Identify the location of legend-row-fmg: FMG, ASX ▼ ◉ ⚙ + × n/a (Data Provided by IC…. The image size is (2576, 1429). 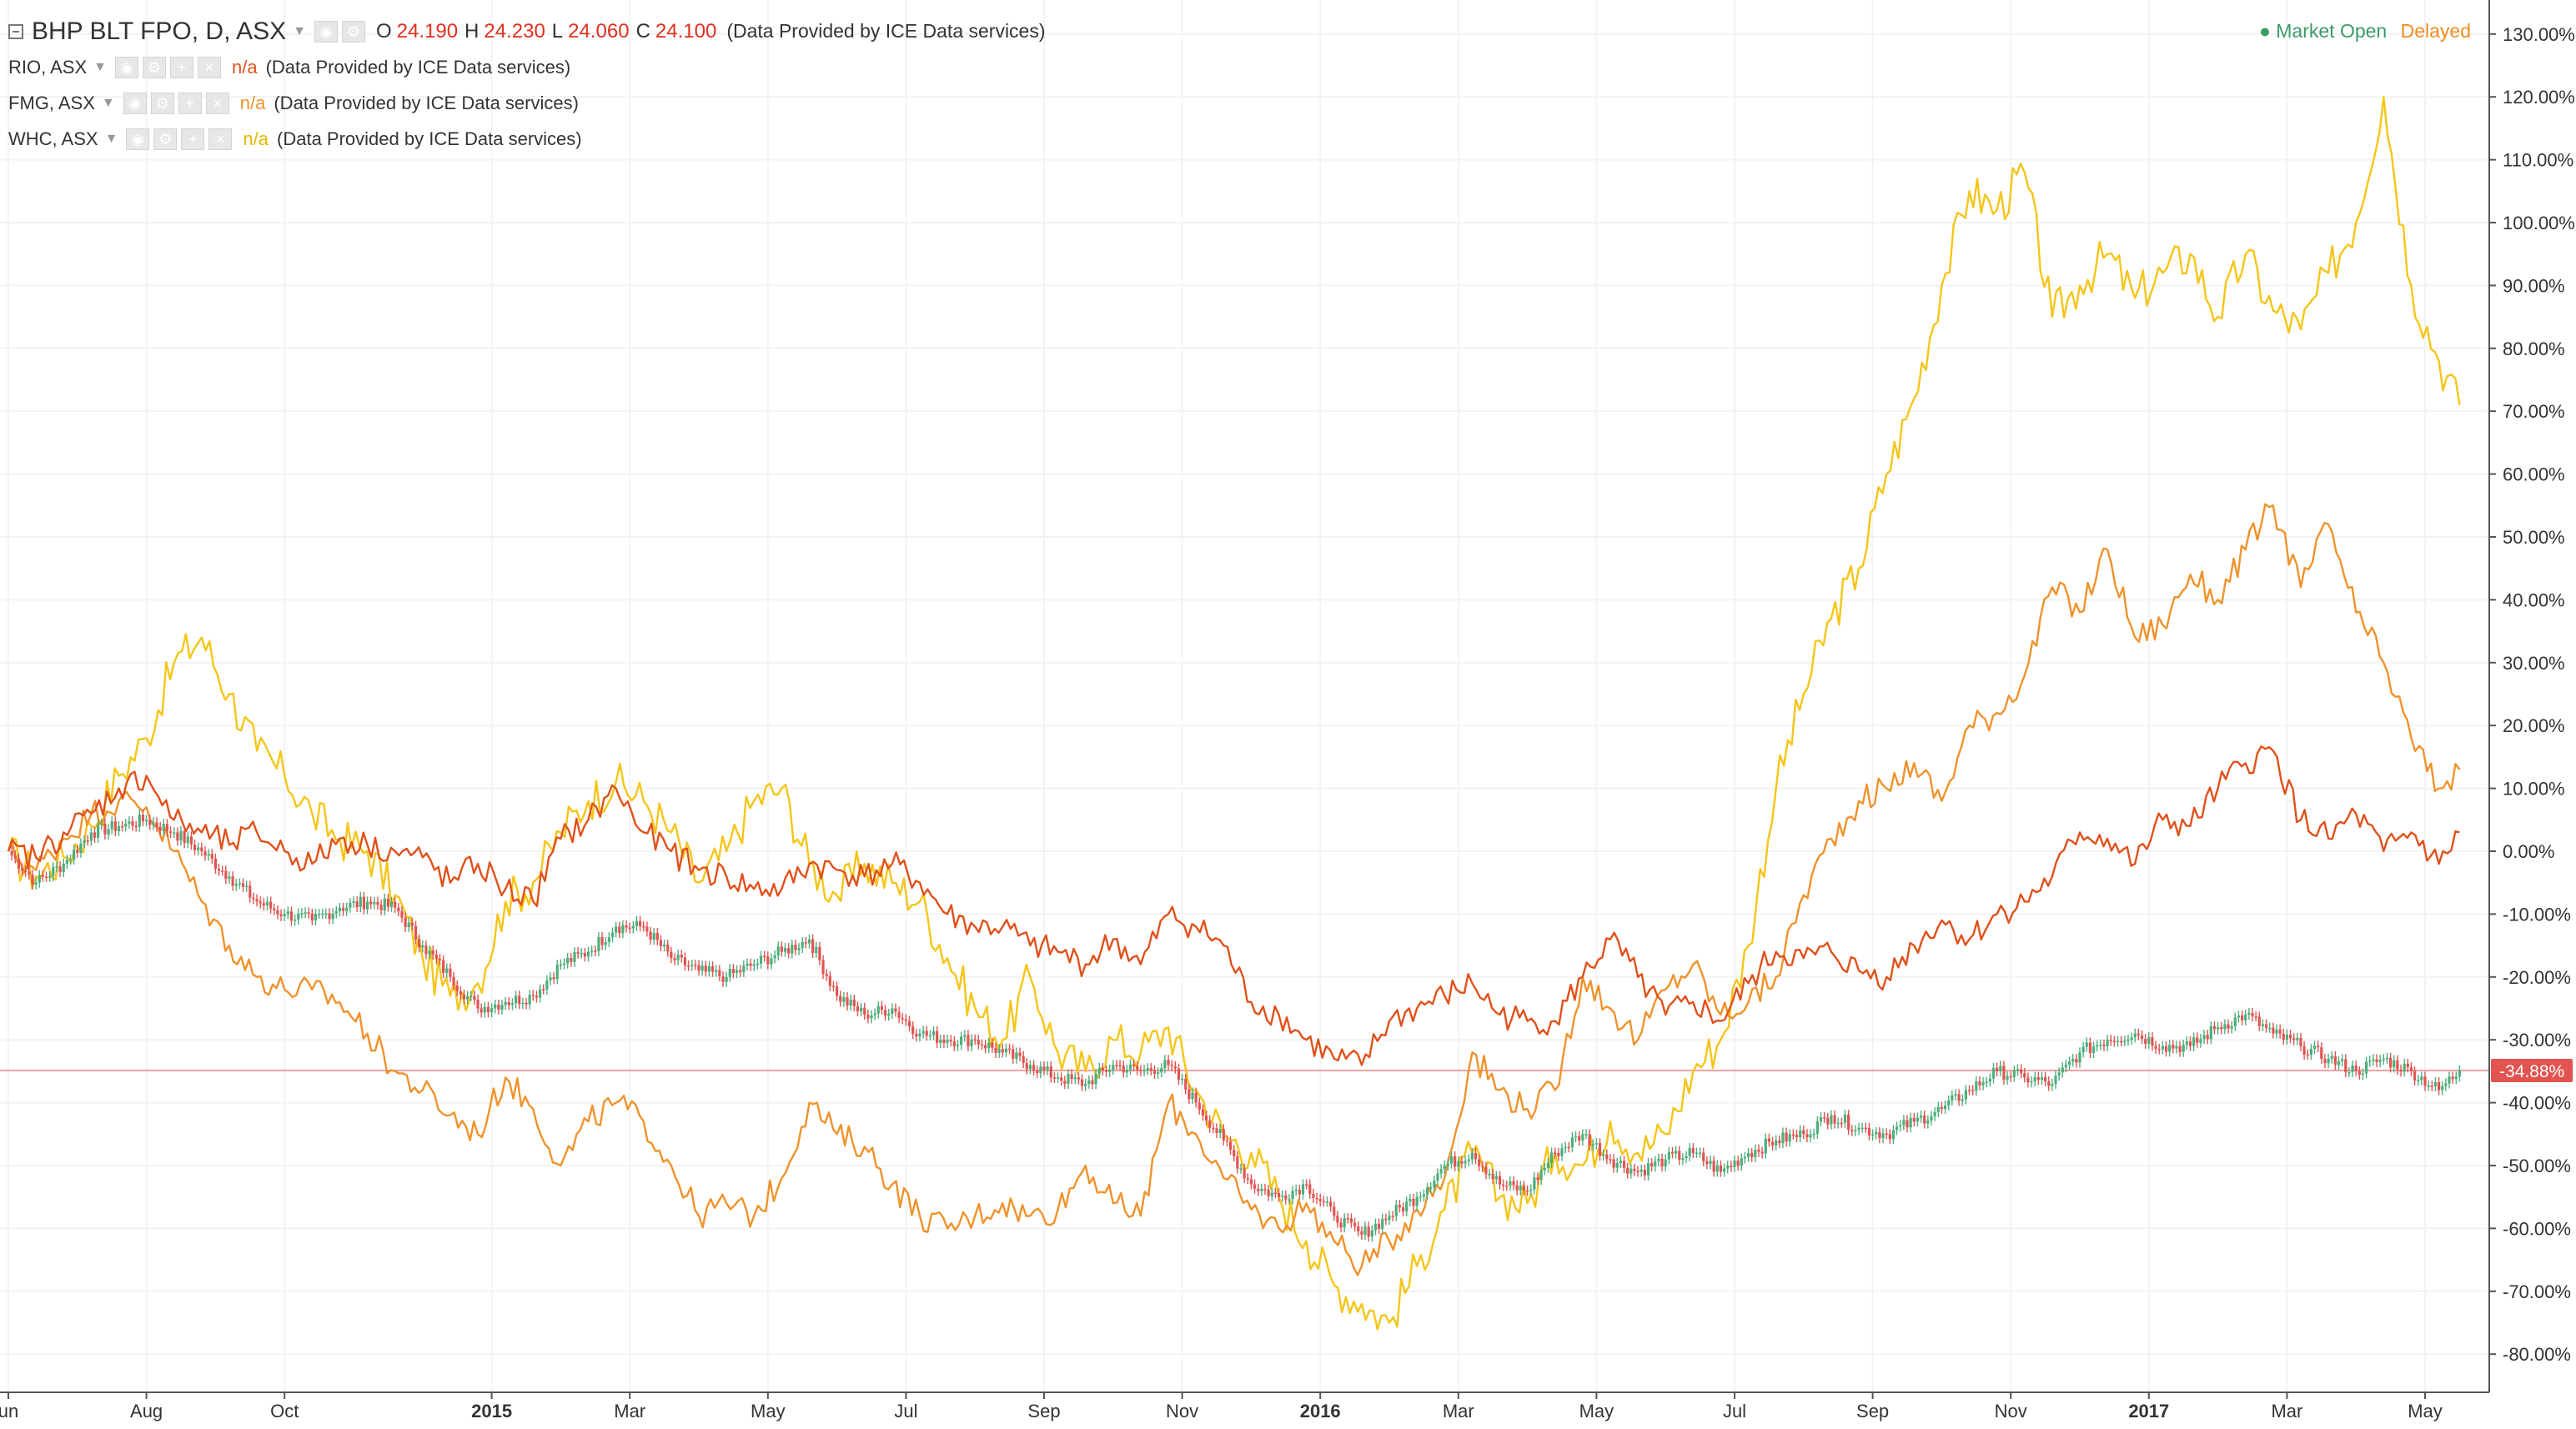
(527, 103).